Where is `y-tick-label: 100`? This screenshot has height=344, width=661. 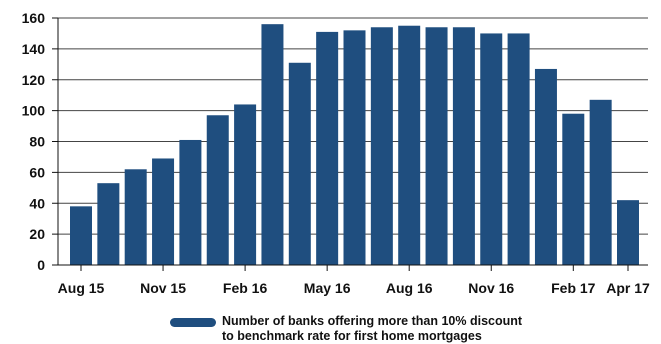
y-tick-label: 100 is located at coordinates (34, 111).